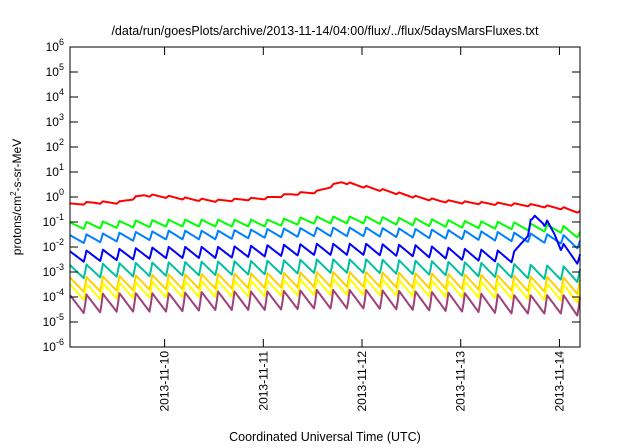  I want to click on y-tick-label-exp: -2, so click(60, 242).